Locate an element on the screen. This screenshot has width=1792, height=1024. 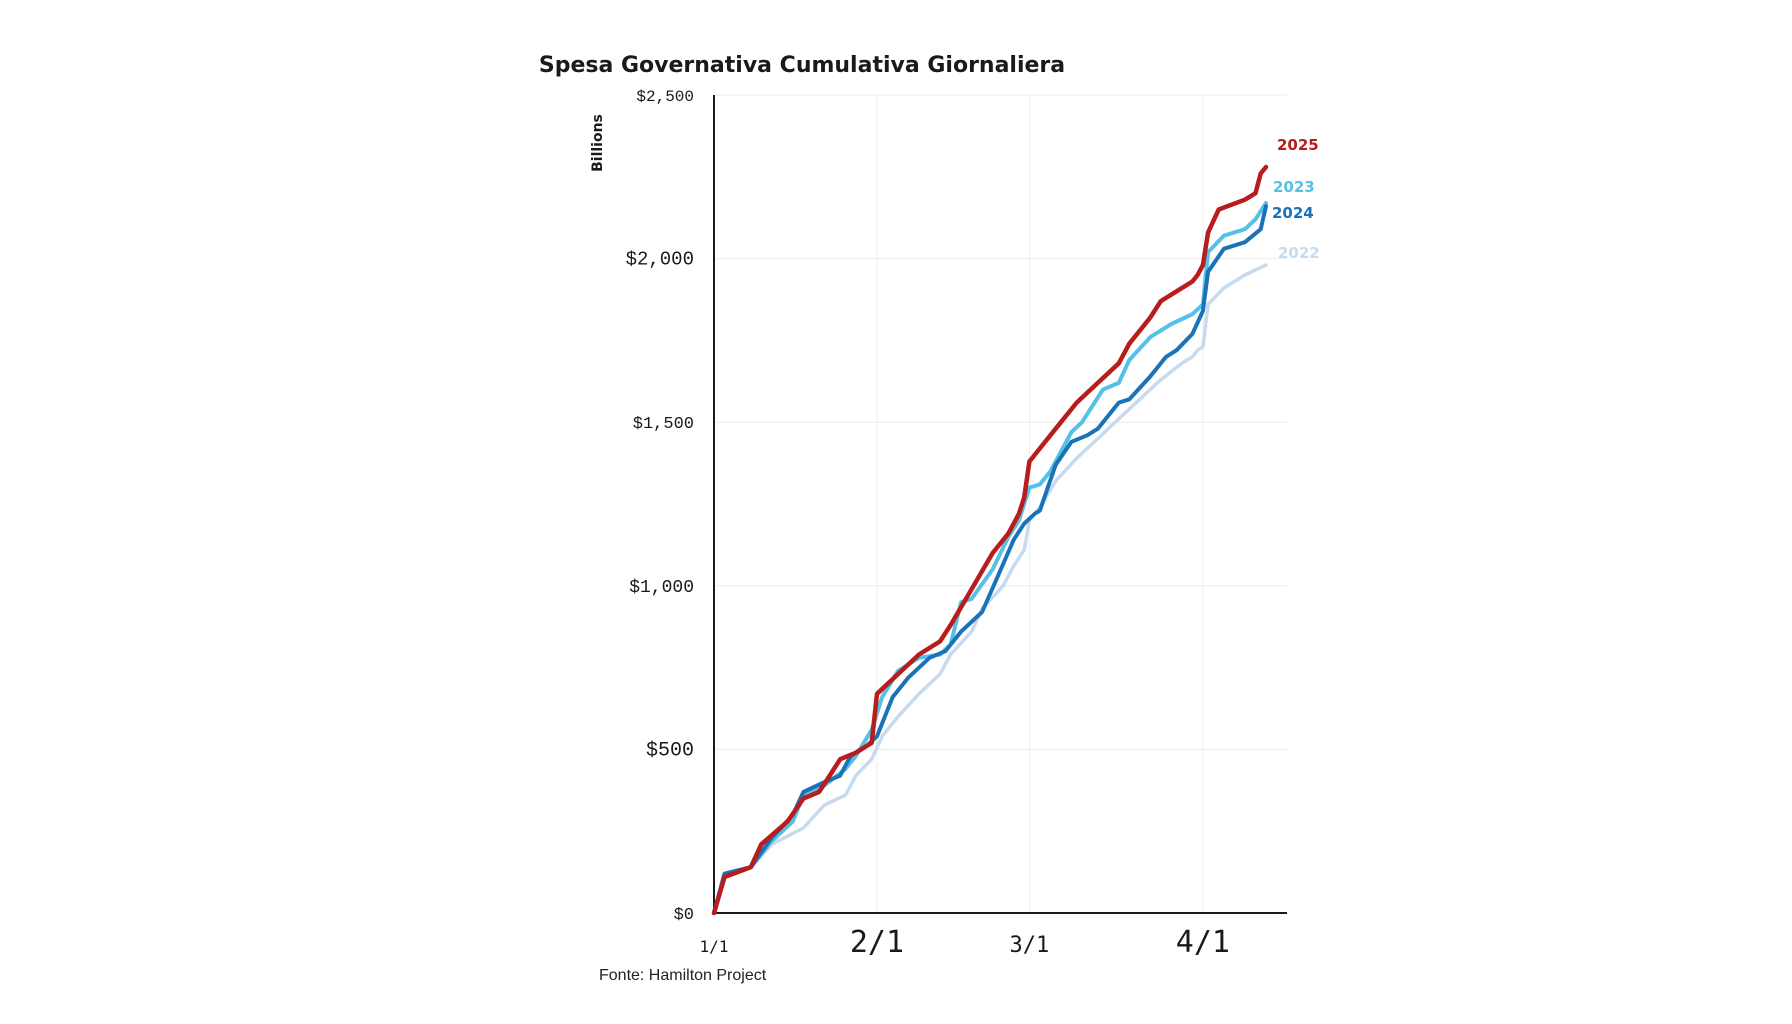
y-axis-label: Billions is located at coordinates (598, 143).